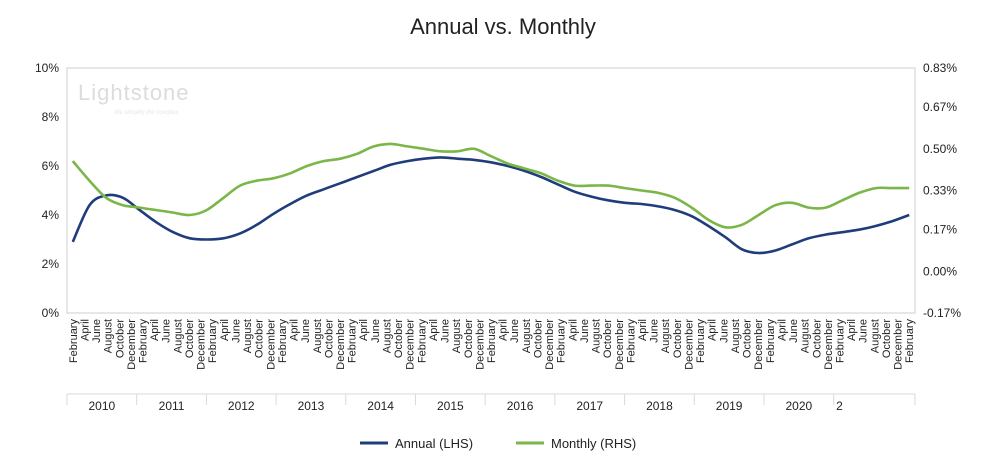 Image resolution: width=1000 pixels, height=476 pixels. I want to click on year-label: 2012, so click(241, 406).